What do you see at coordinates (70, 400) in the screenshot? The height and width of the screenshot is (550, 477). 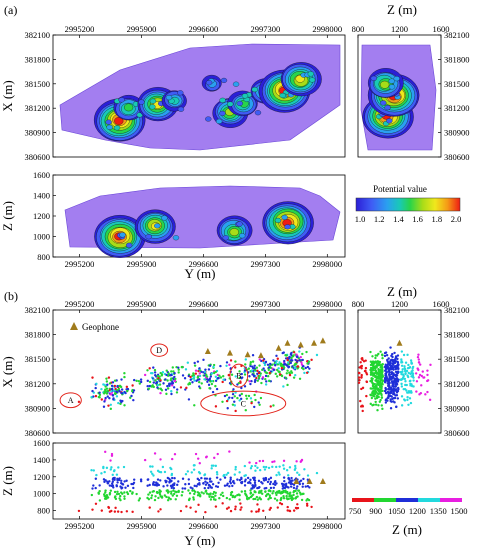 I see `region-ellipse-a` at bounding box center [70, 400].